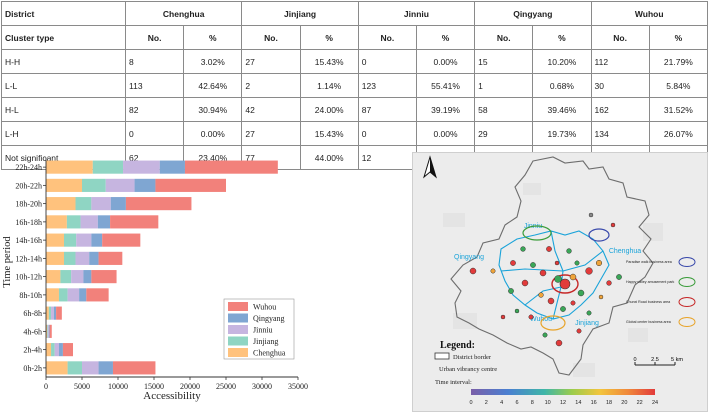 This screenshot has width=710, height=414. Describe the element at coordinates (69, 167) in the screenshot. I see `bar-chenghua-22h-24h` at that location.